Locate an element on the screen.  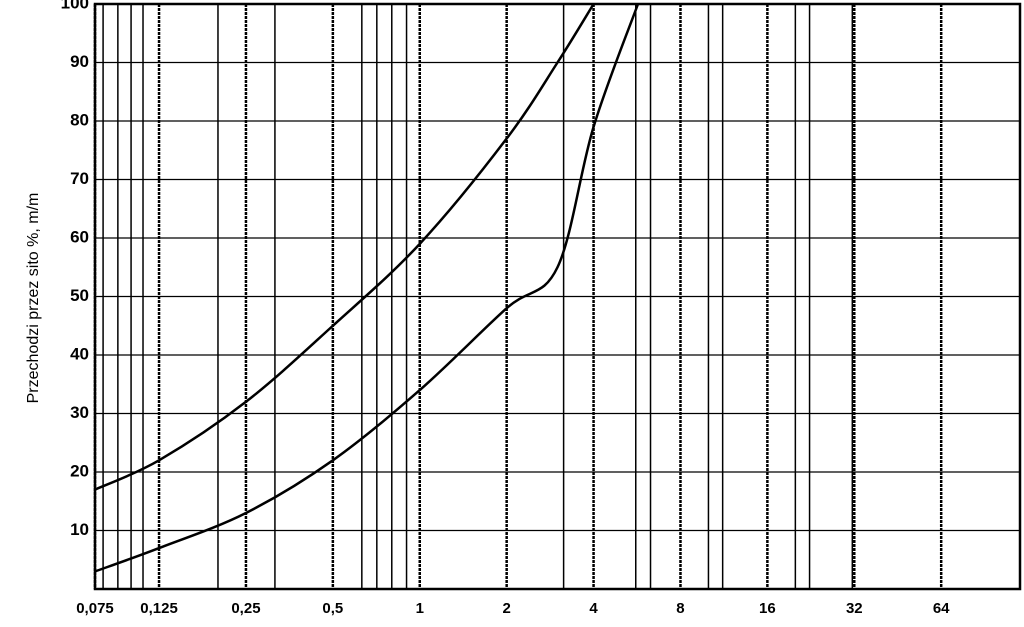
x-tick-label: 4 is located at coordinates (593, 608).